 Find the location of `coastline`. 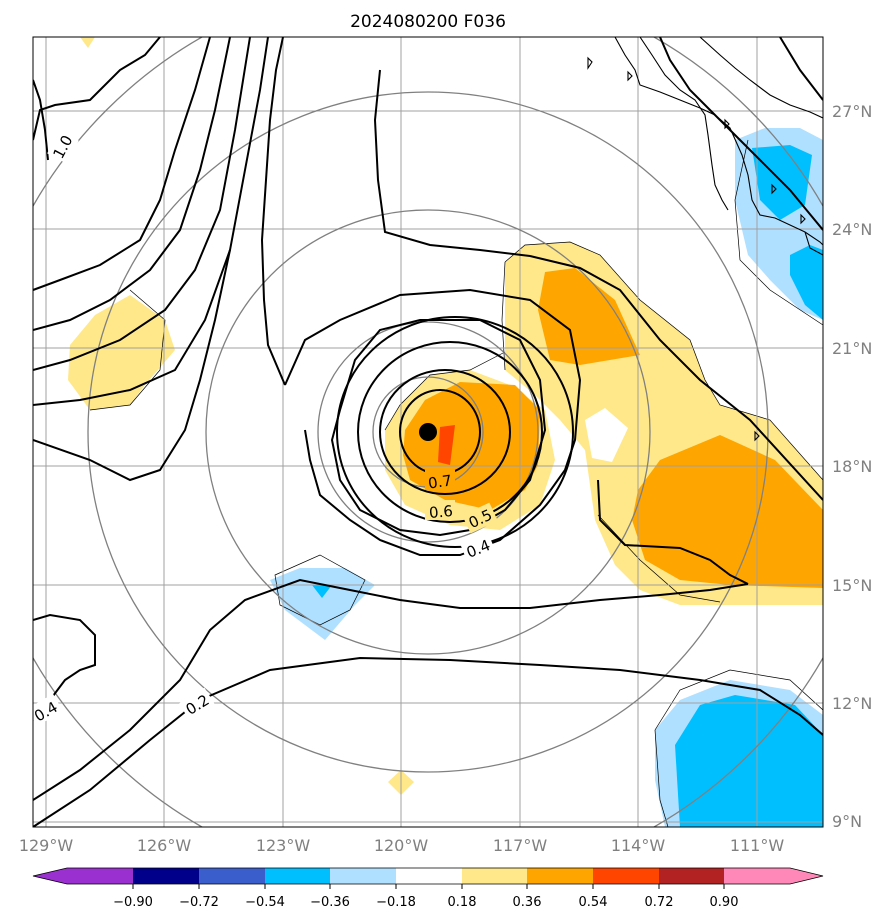

coastline is located at coordinates (705, 239).